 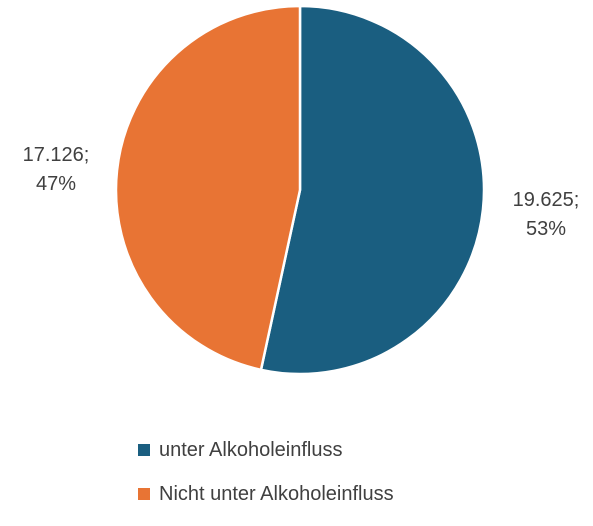 I want to click on data-label-value-unter-alkoholeinfluss: 19.625;, so click(x=546, y=200).